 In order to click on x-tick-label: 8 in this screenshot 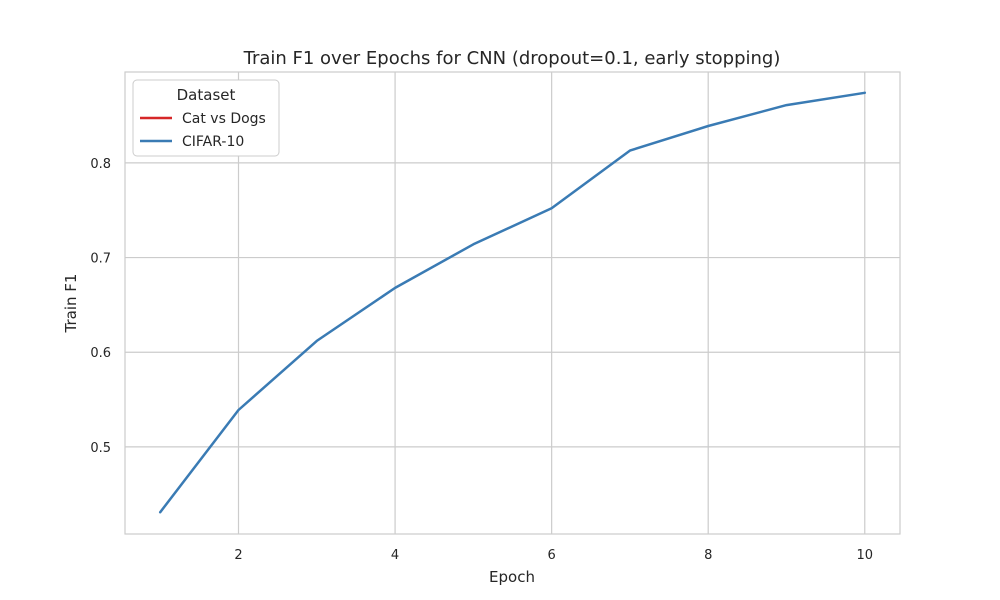, I will do `click(708, 555)`.